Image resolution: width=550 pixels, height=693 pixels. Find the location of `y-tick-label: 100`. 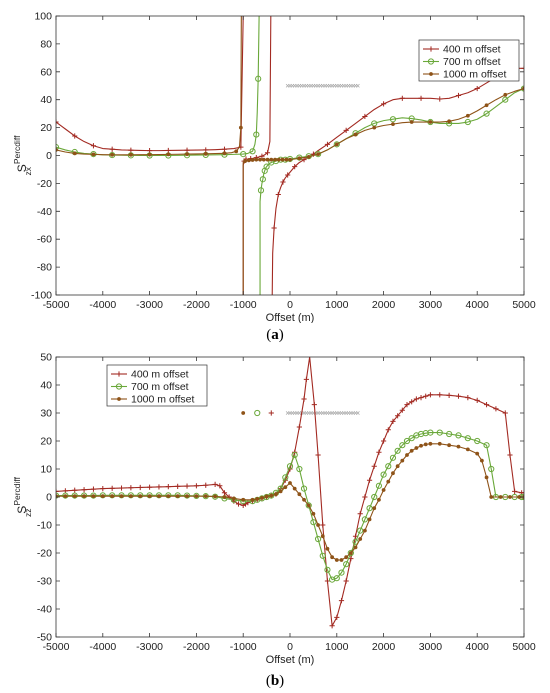

y-tick-label: 100 is located at coordinates (43, 17).